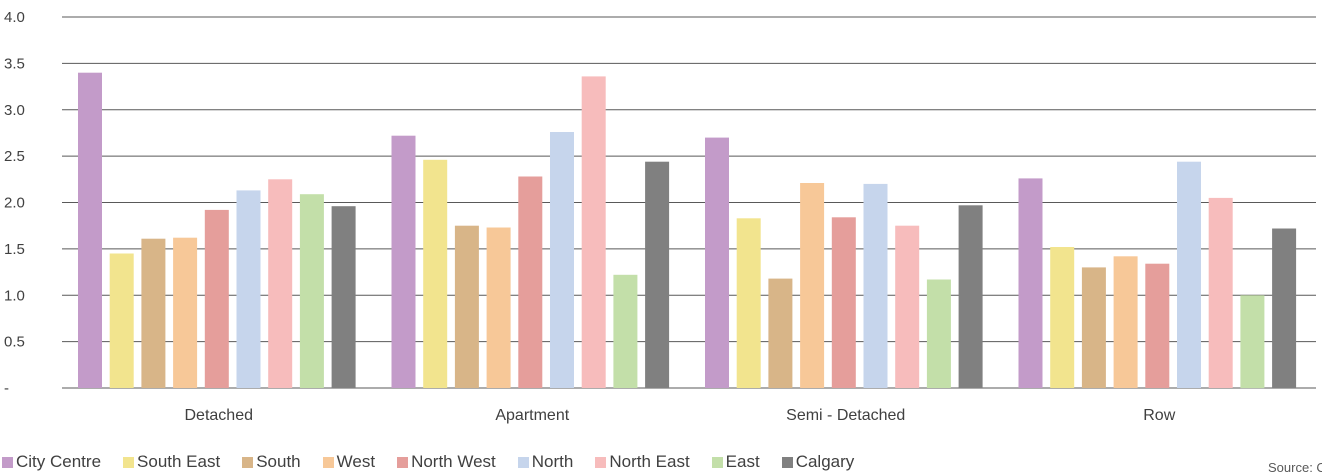 The image size is (1322, 475). I want to click on bar-east-detached, so click(311, 291).